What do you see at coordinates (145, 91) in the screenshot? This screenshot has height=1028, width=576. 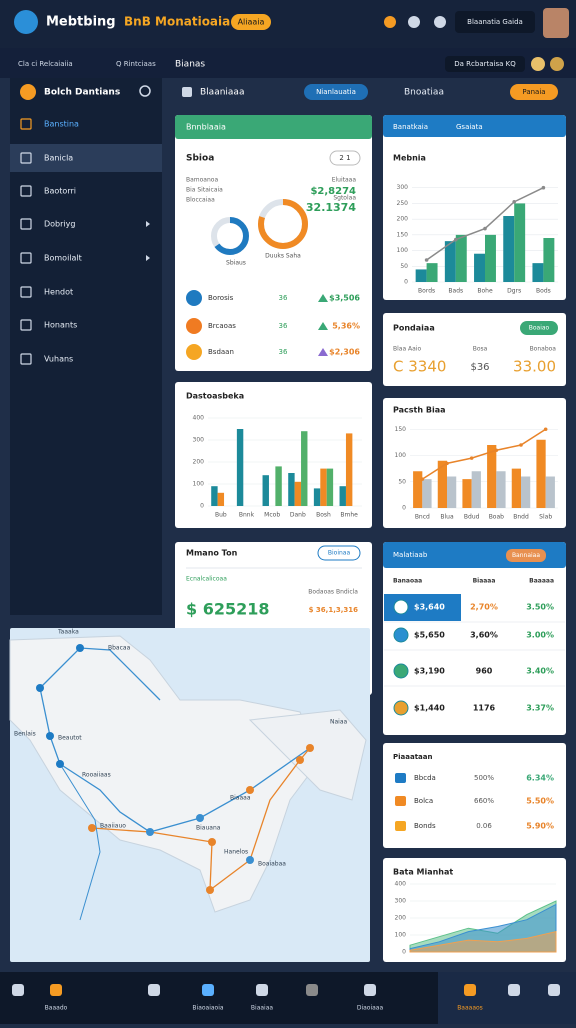 I see `search-icon` at bounding box center [145, 91].